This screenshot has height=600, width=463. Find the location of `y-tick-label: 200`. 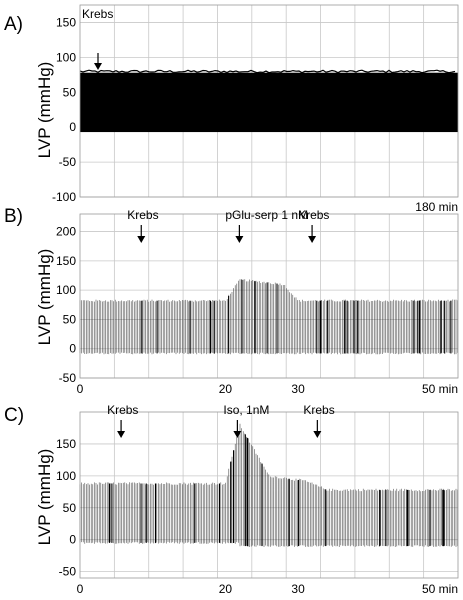

y-tick-label: 200 is located at coordinates (66, 232).